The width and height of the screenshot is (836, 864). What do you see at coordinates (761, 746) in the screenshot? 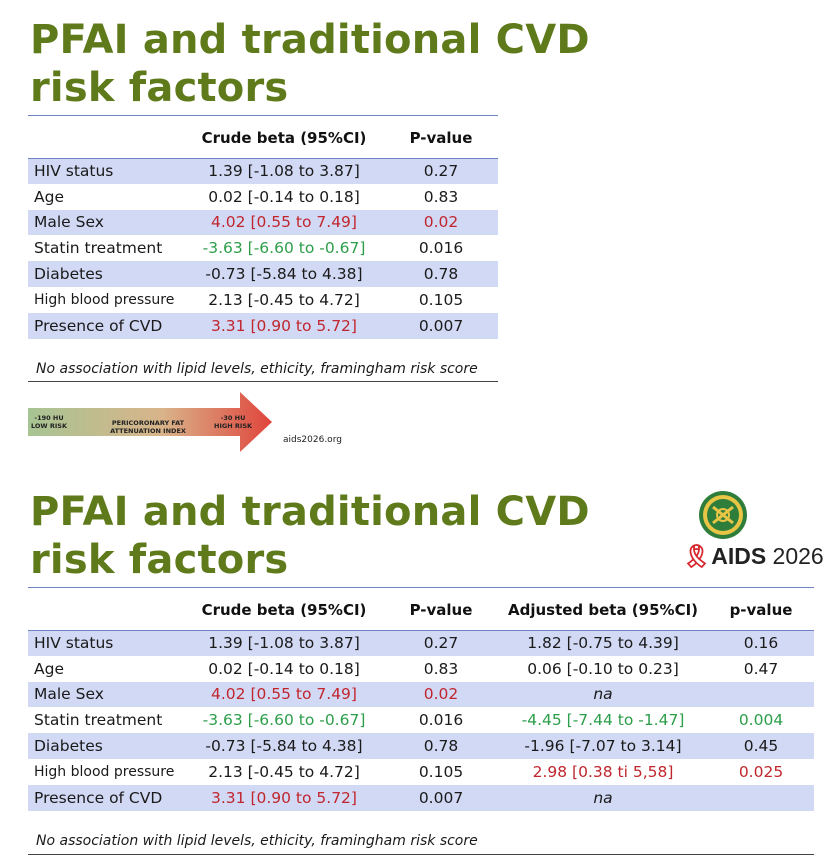
I see `adjusted-p-value: 0.45` at bounding box center [761, 746].